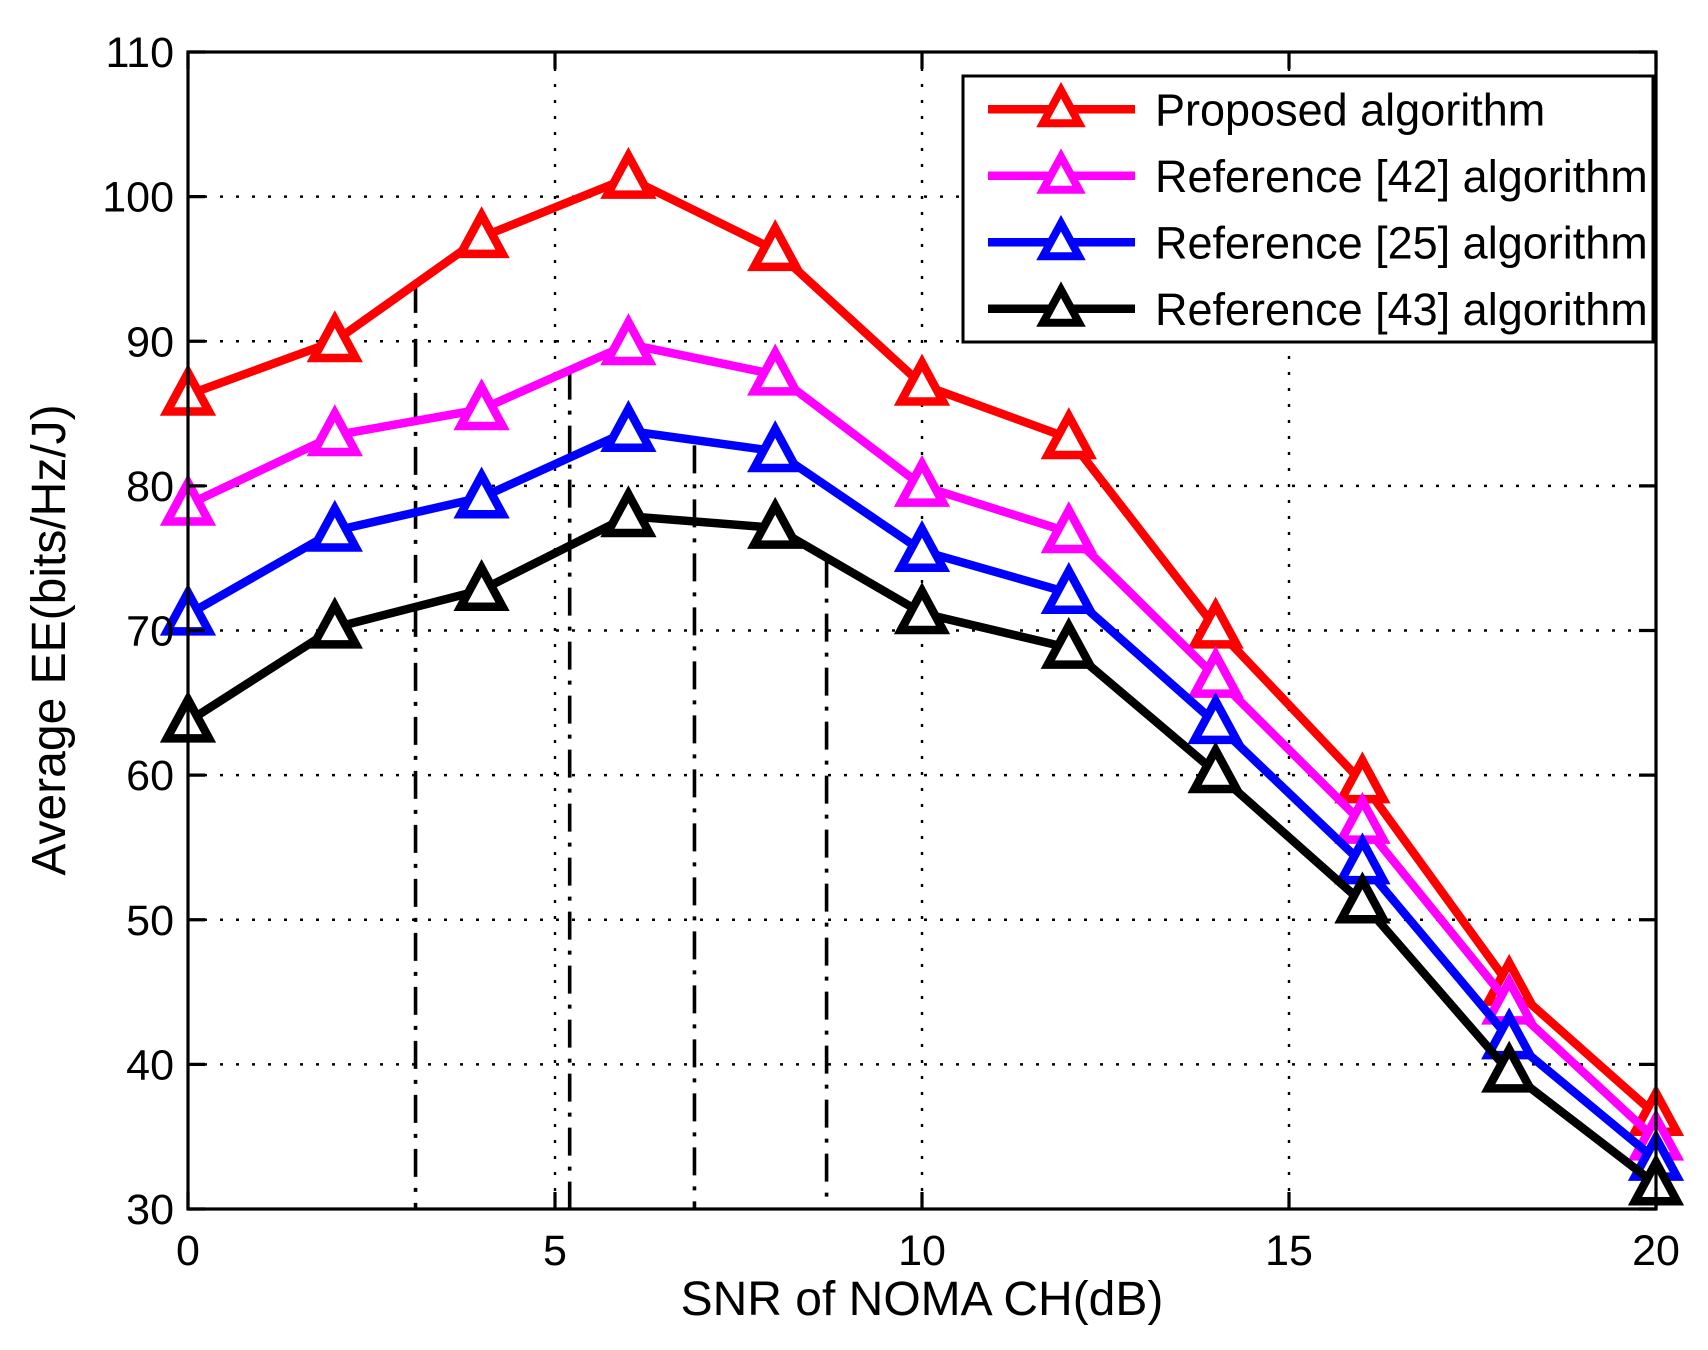 The height and width of the screenshot is (1350, 1708). What do you see at coordinates (150, 342) in the screenshot?
I see `y-tick-label: 90` at bounding box center [150, 342].